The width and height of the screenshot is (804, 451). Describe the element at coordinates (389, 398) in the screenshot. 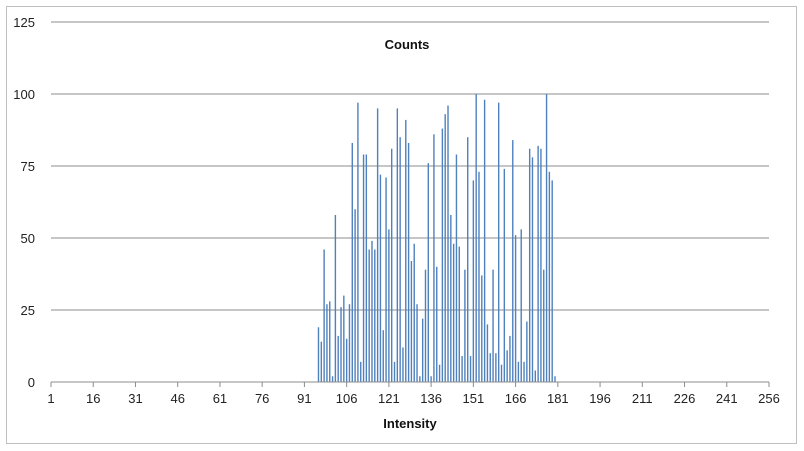

I see `x-tick-label: 121` at that location.